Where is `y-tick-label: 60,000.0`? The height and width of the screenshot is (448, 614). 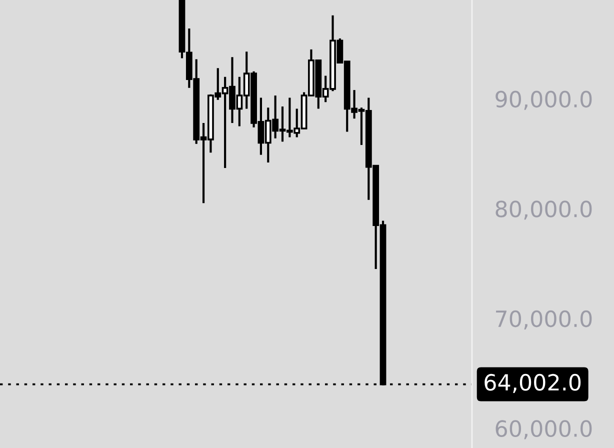 y-tick-label: 60,000.0 is located at coordinates (544, 430).